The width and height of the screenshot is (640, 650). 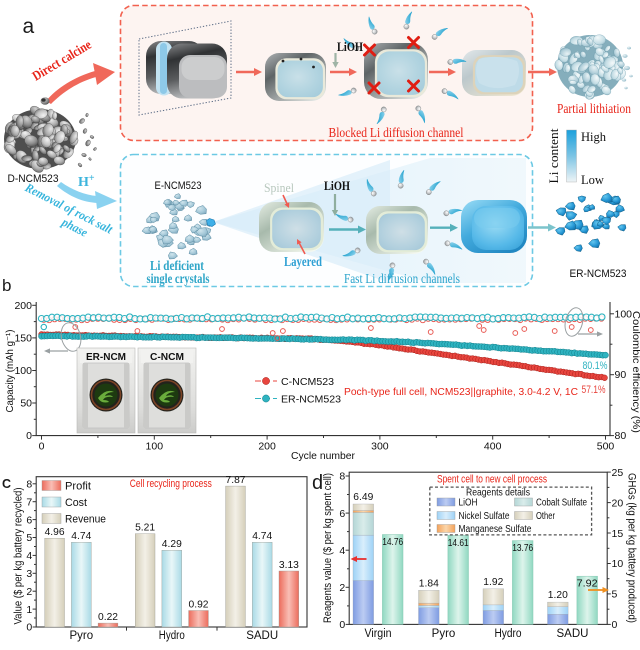 I want to click on svg-text: 6.49, so click(x=363, y=497).